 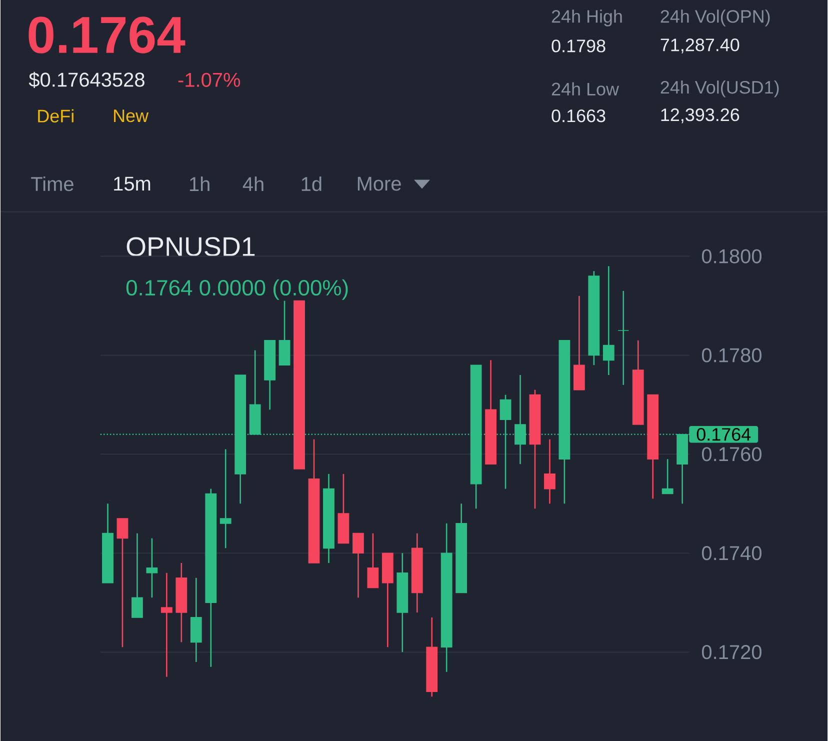 I want to click on text: -1.07%, so click(x=209, y=79).